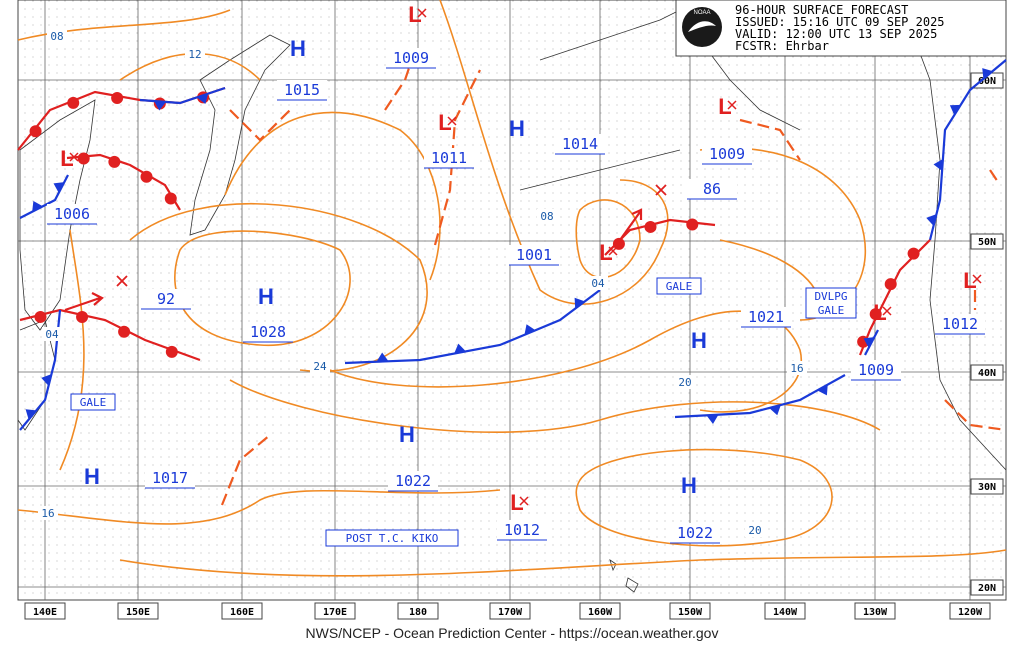 The image size is (1024, 652). I want to click on header-line: FCSTR: Ehrbar, so click(782, 46).